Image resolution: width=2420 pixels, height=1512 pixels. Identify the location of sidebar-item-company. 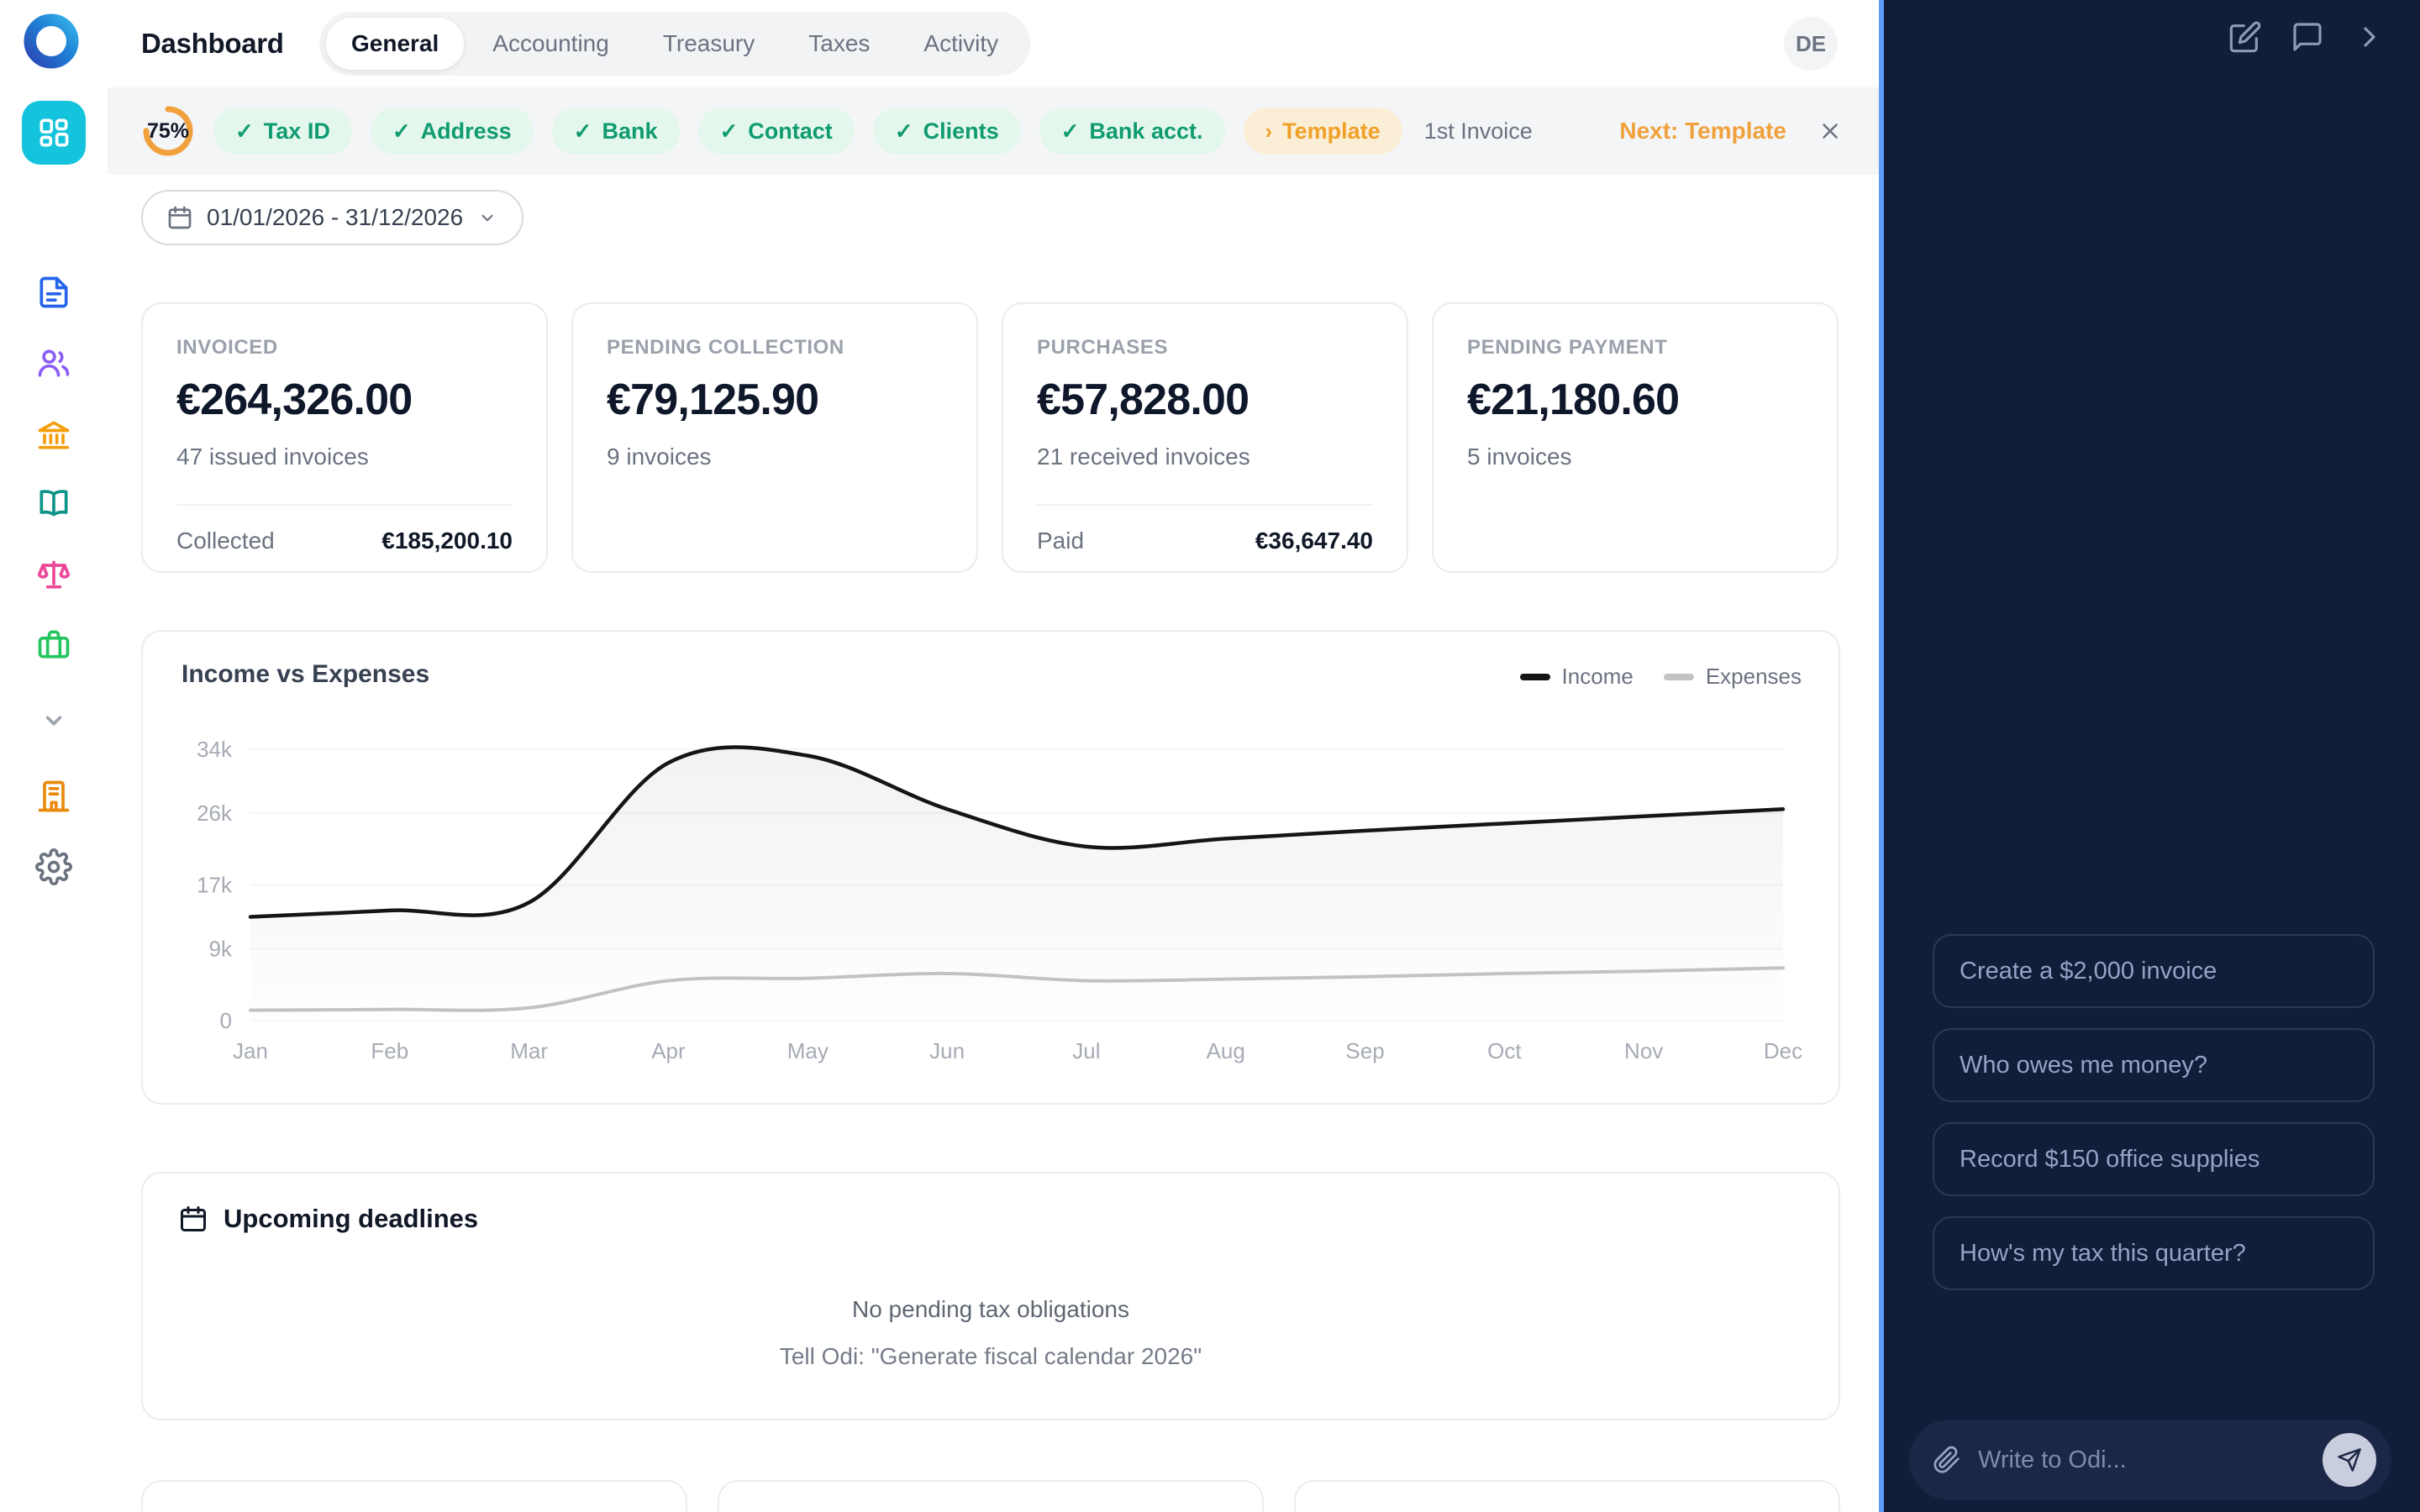
(54, 796).